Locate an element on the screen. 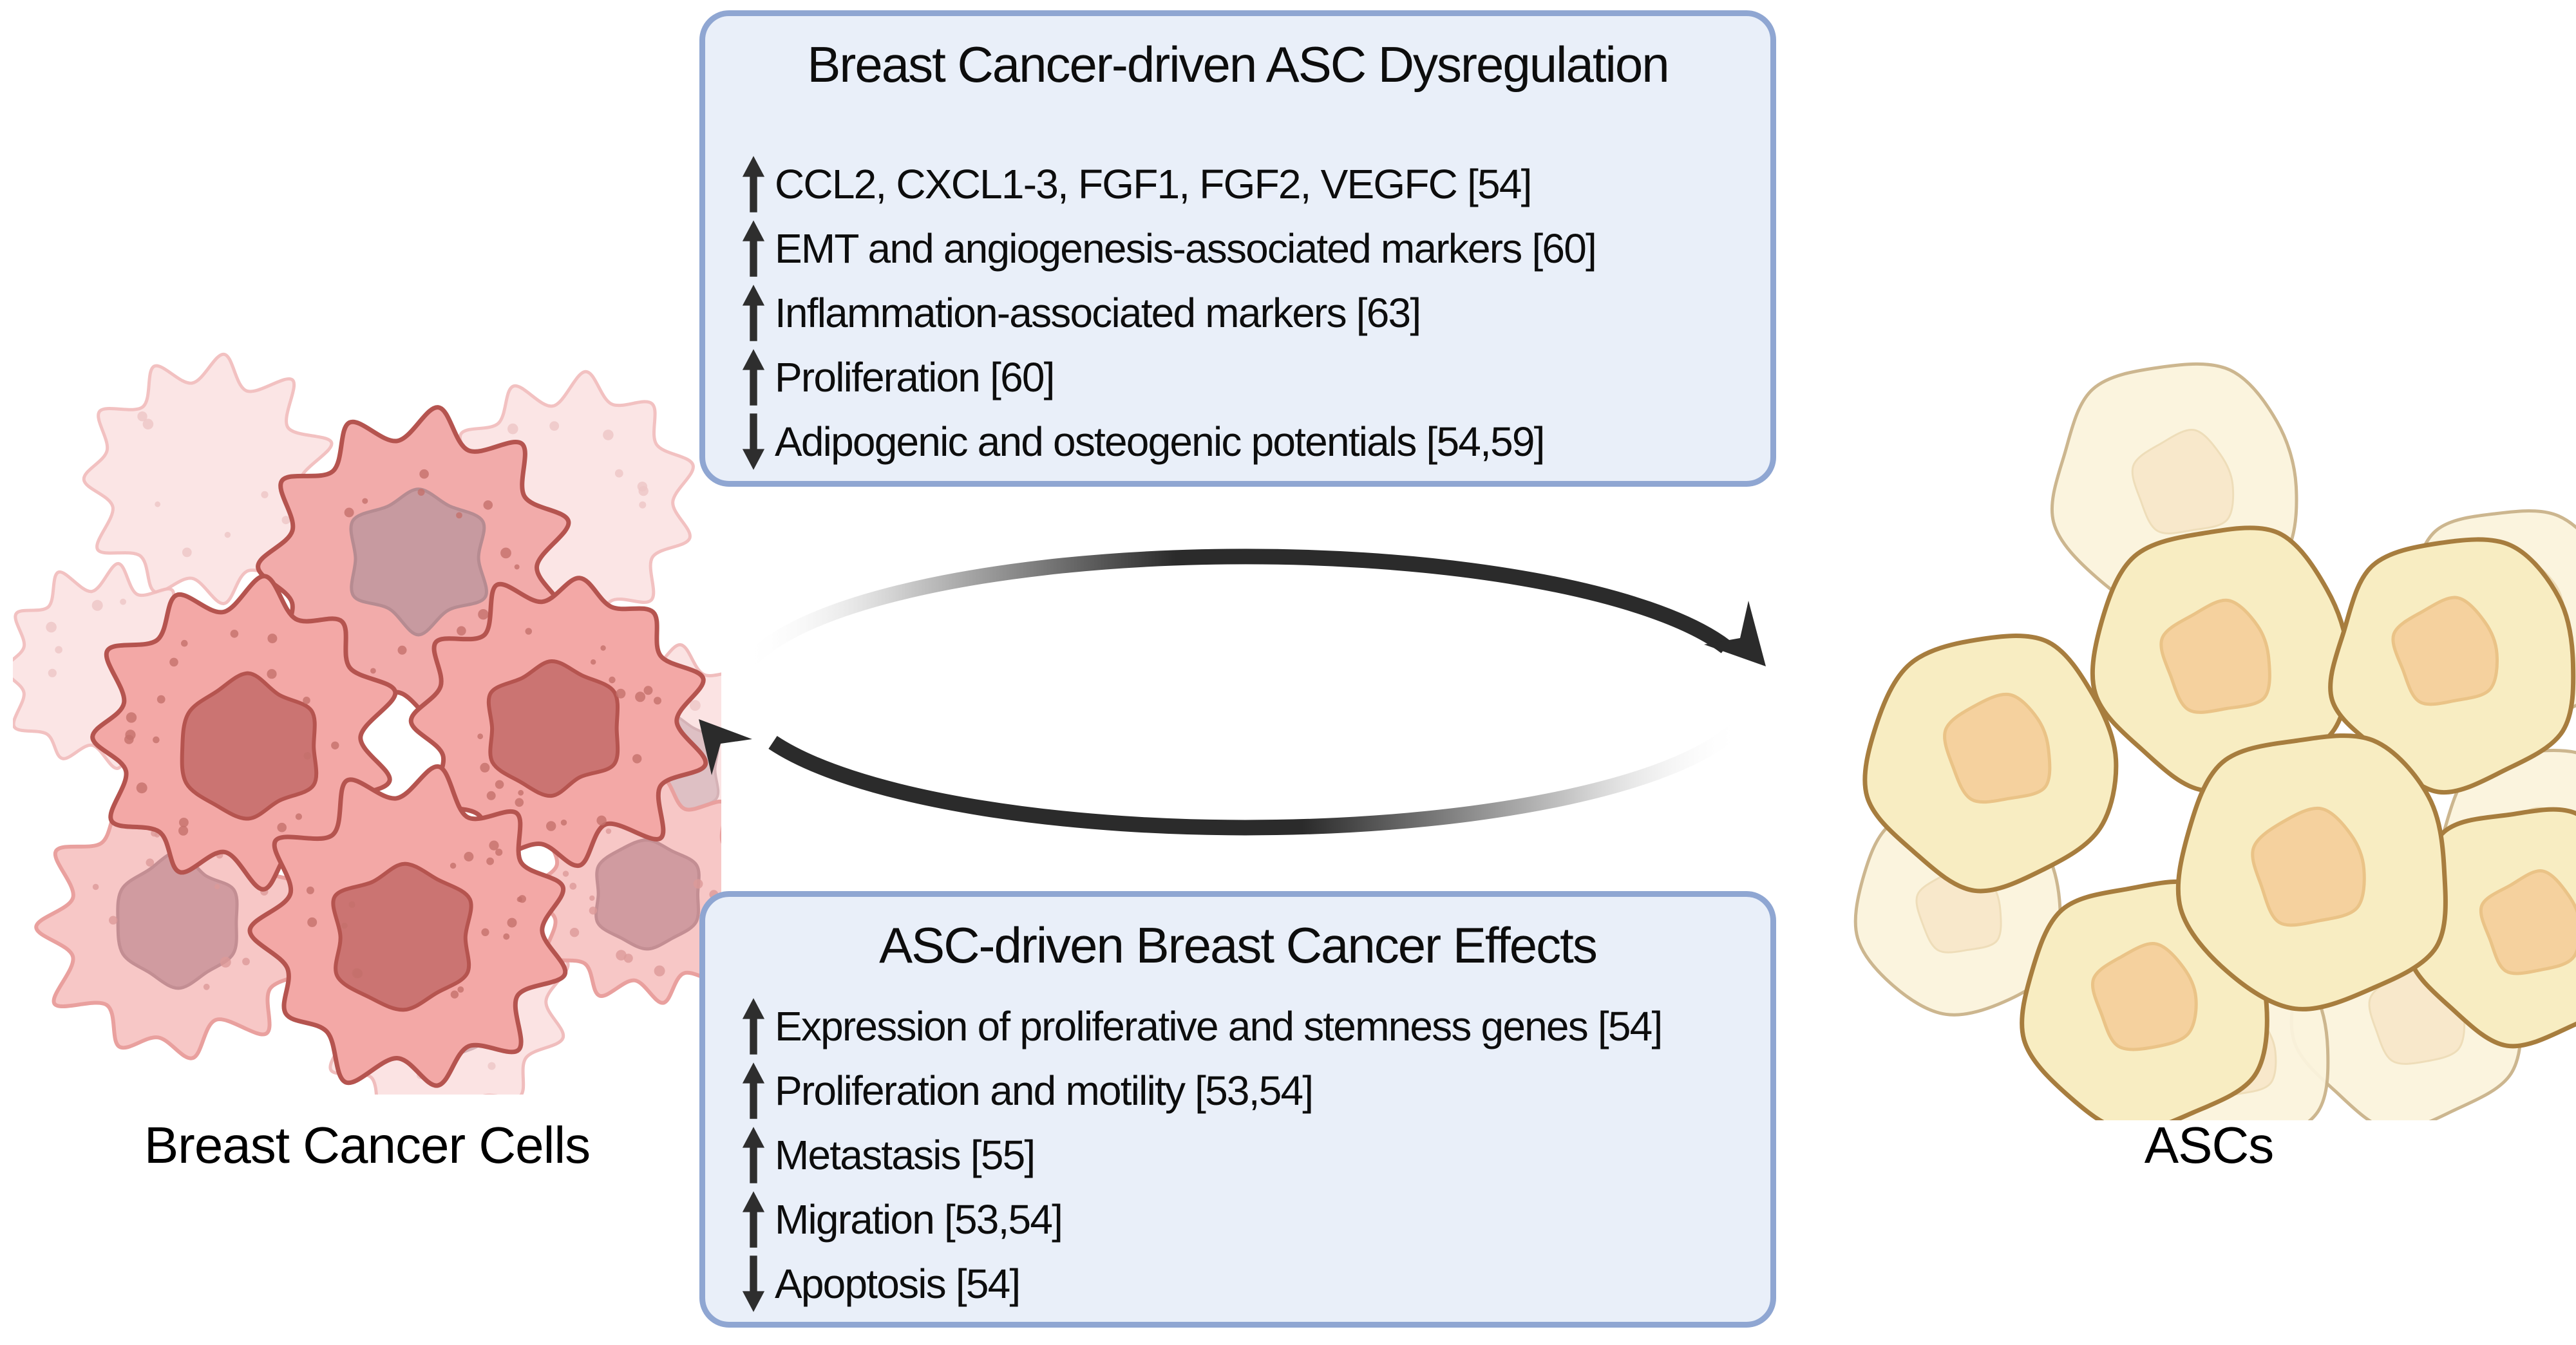  breast-cancer-cells-label: Breast Cancer Cells is located at coordinates (367, 1145).